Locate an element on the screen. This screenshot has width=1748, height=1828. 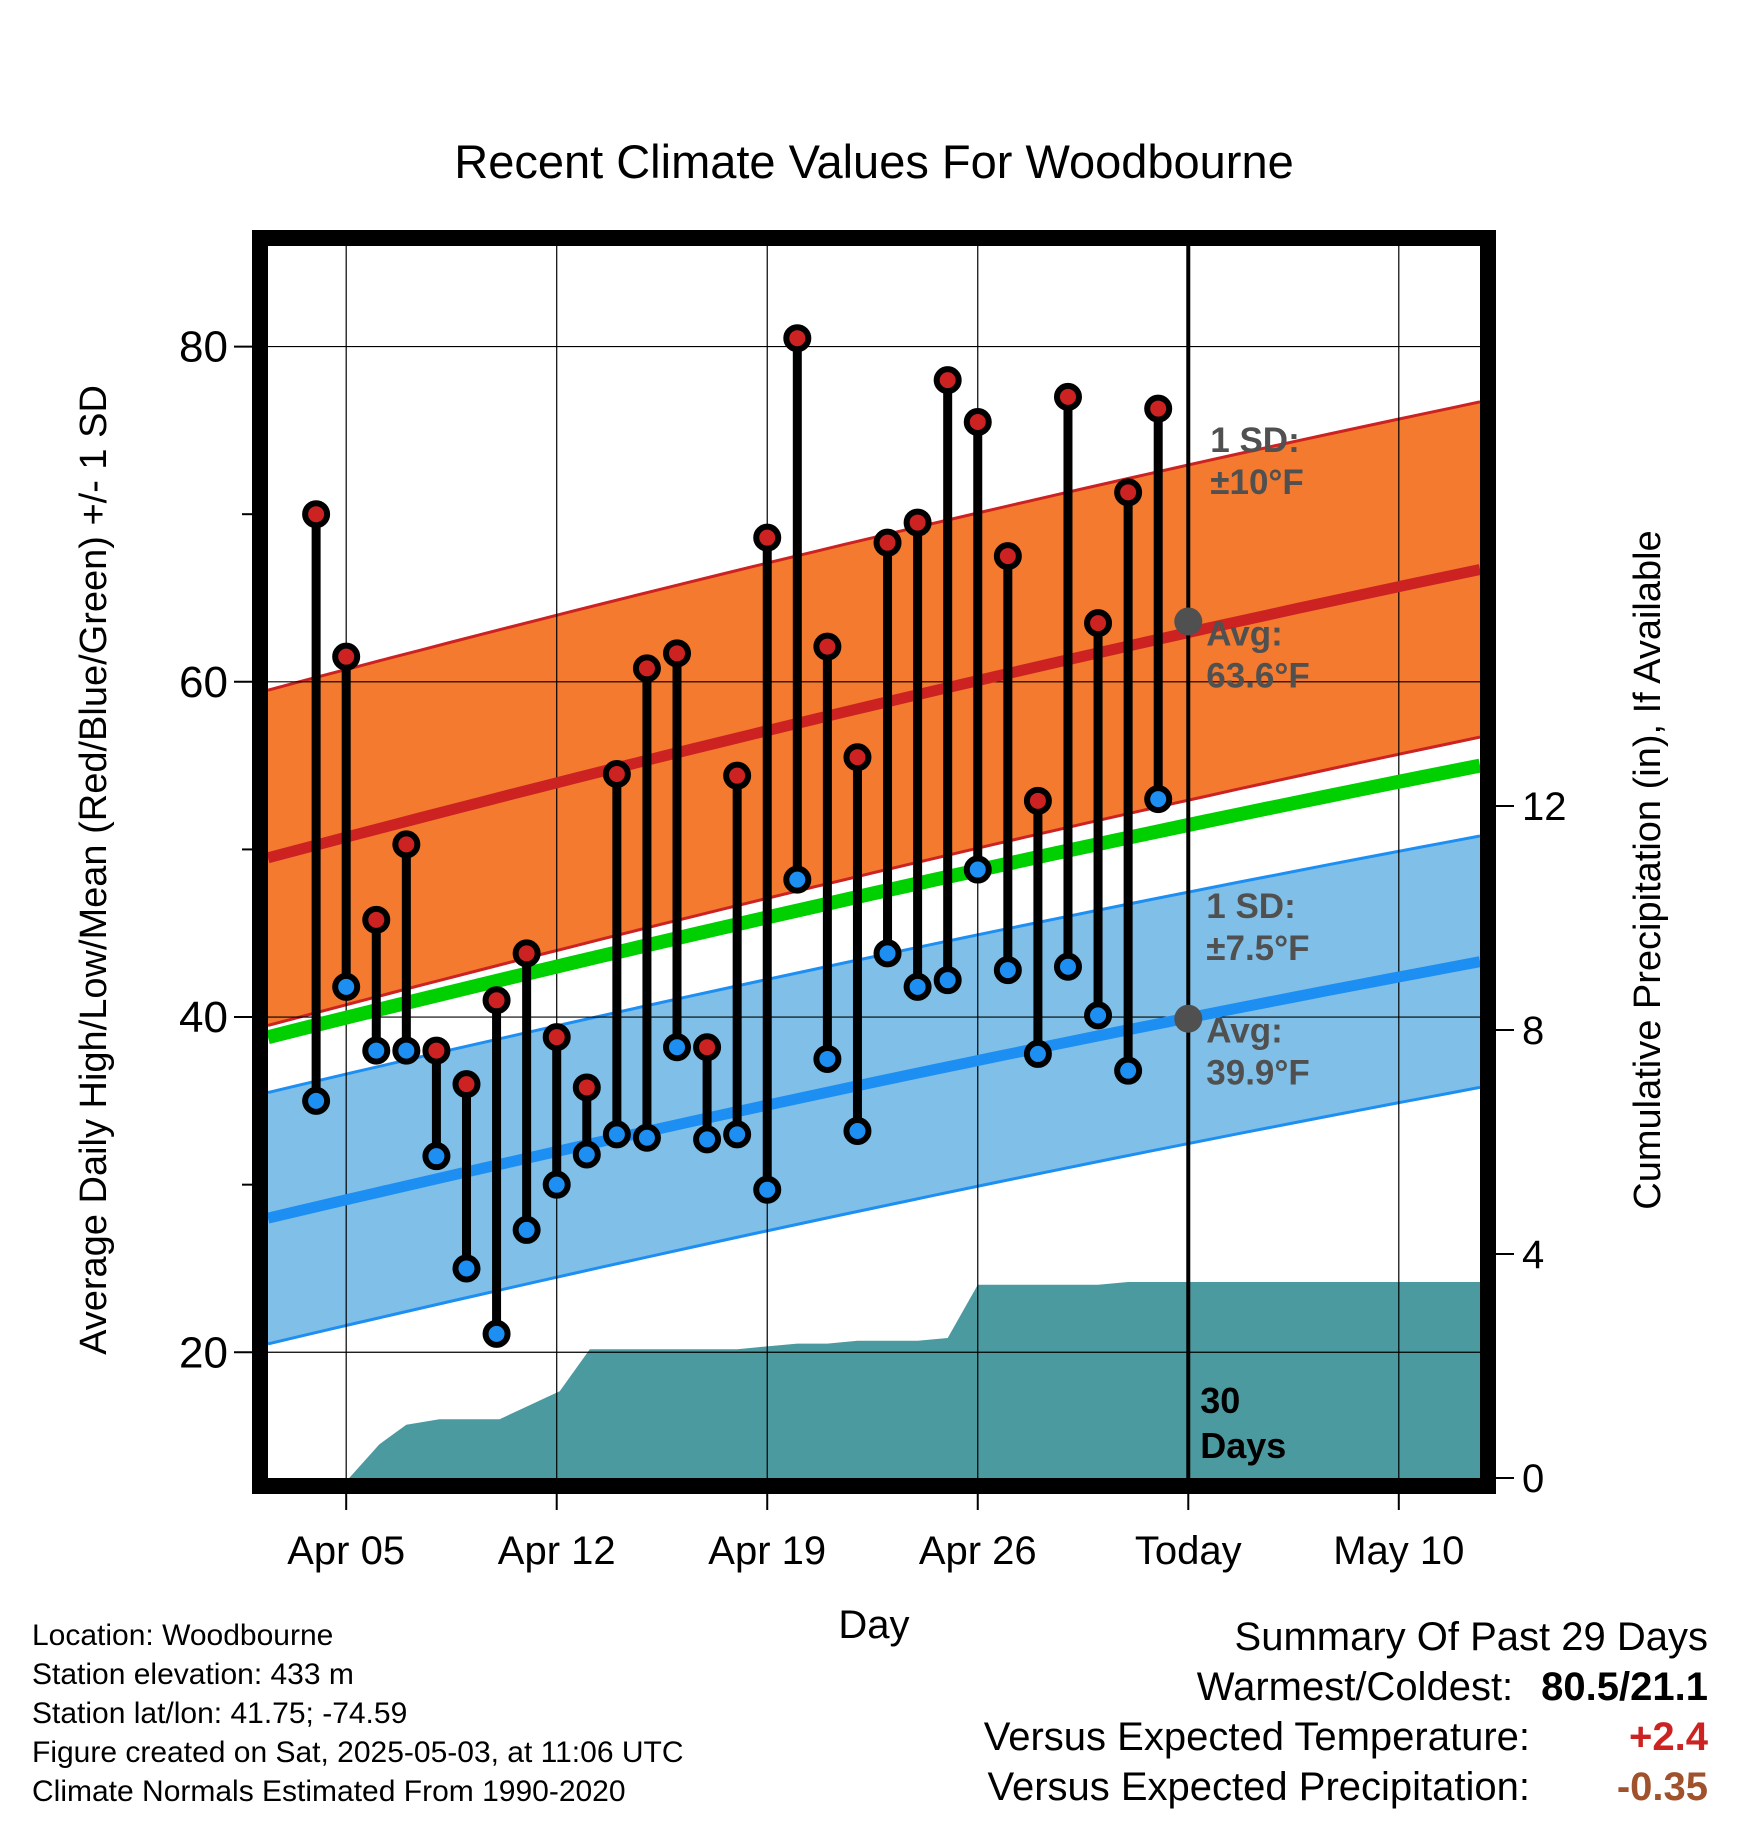
precip-diff-value: -0.35 is located at coordinates (1662, 1787).